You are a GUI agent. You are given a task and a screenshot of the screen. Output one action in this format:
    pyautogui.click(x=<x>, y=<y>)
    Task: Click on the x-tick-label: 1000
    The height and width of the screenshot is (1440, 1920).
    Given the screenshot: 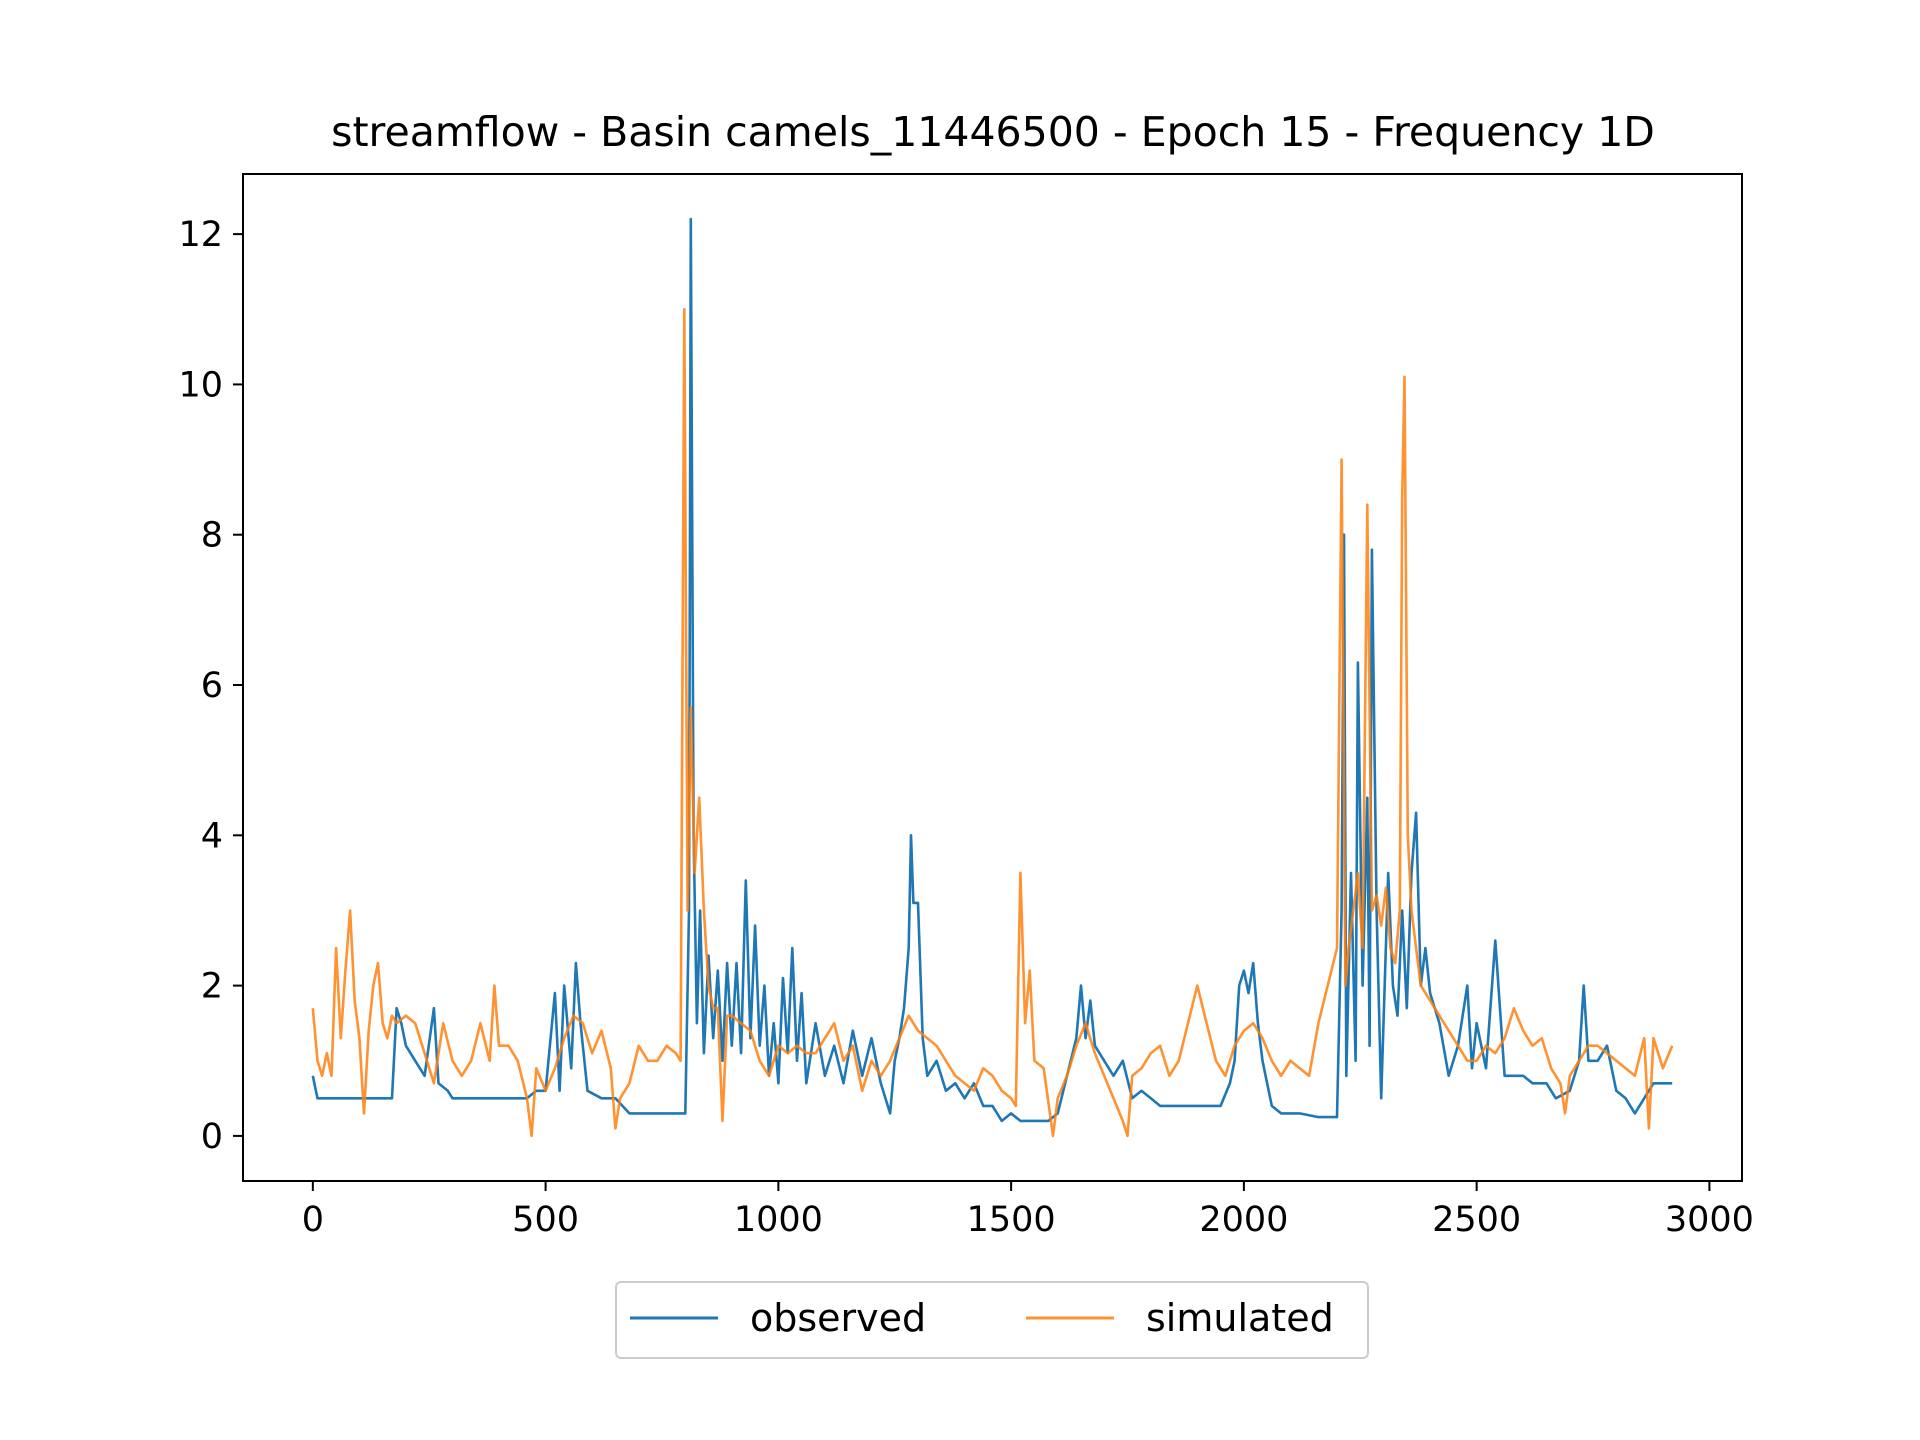 What is the action you would take?
    pyautogui.click(x=778, y=1220)
    